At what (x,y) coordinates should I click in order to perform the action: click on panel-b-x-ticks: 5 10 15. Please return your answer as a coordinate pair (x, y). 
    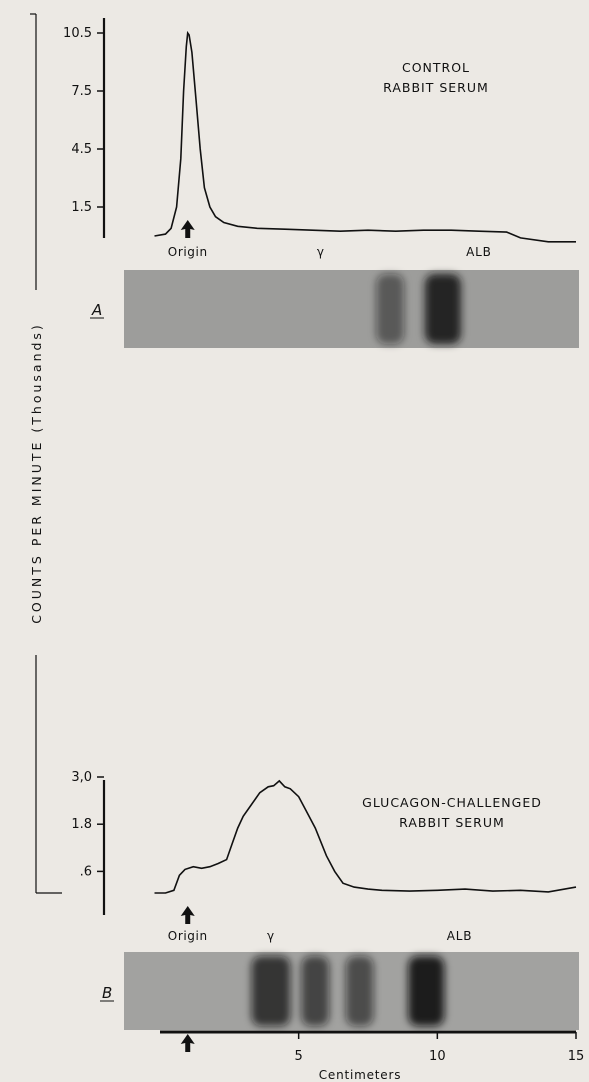
    Looking at the image, I should click on (440, 1048).